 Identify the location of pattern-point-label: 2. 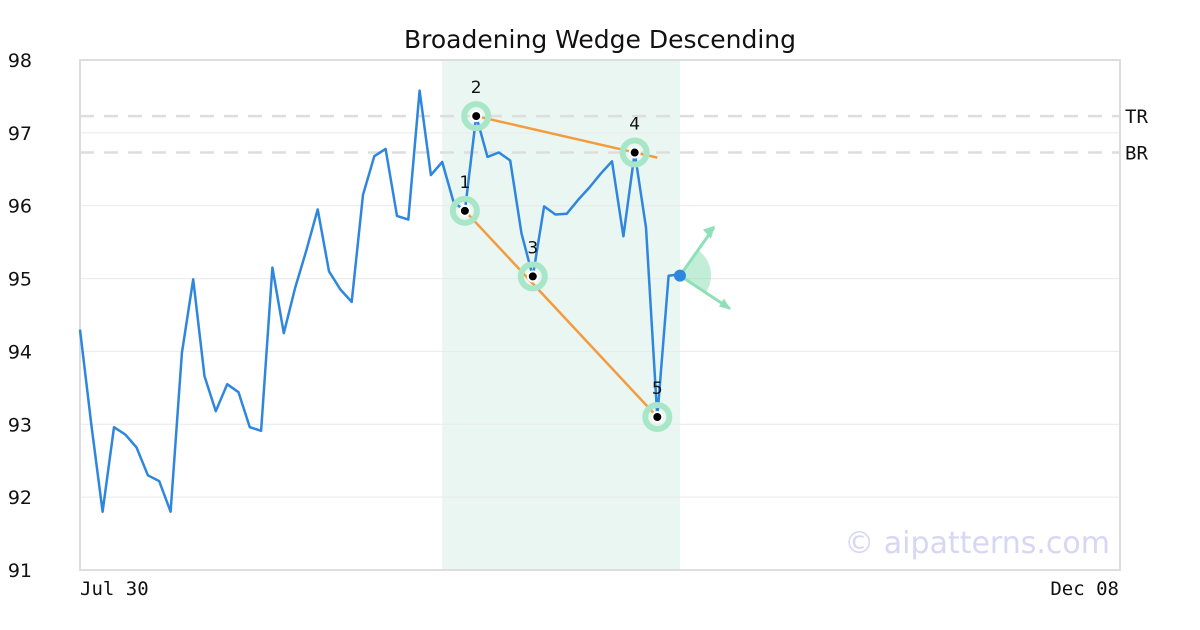
(476, 88).